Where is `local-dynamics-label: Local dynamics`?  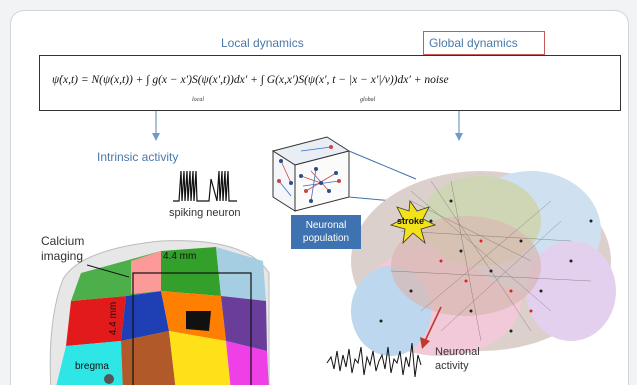
local-dynamics-label: Local dynamics is located at coordinates (262, 43).